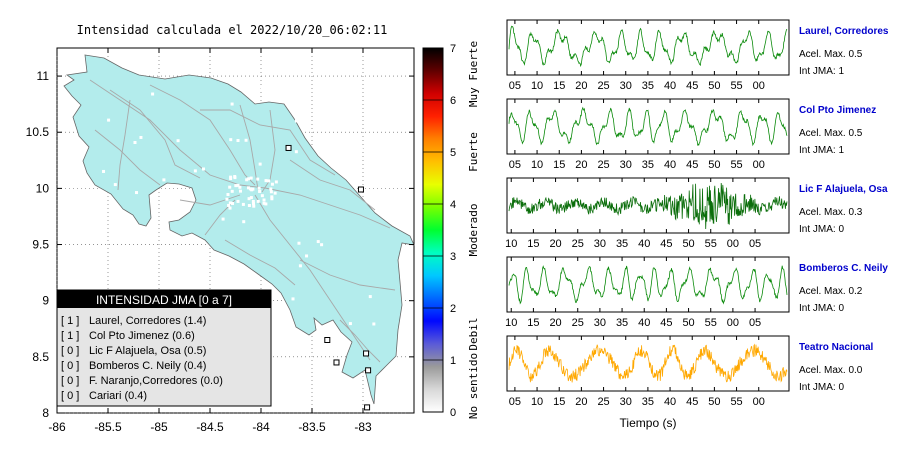 Image resolution: width=910 pixels, height=460 pixels. What do you see at coordinates (453, 309) in the screenshot?
I see `colorbar-tick-label: 2` at bounding box center [453, 309].